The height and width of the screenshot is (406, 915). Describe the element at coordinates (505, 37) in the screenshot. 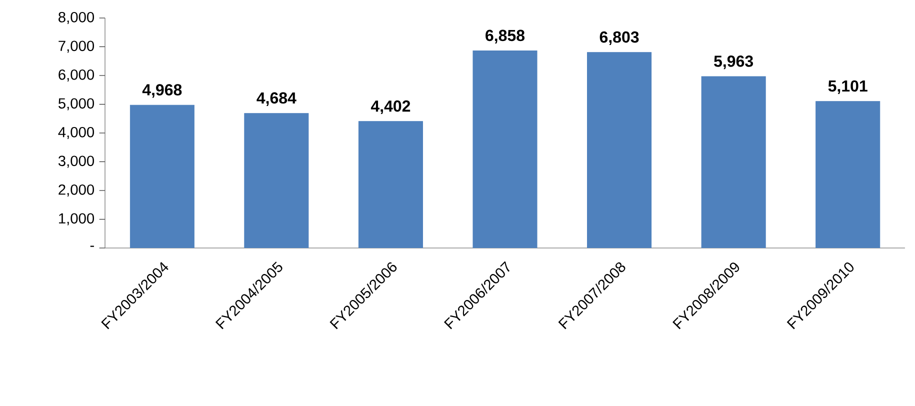

I see `data-label: 6,858` at that location.